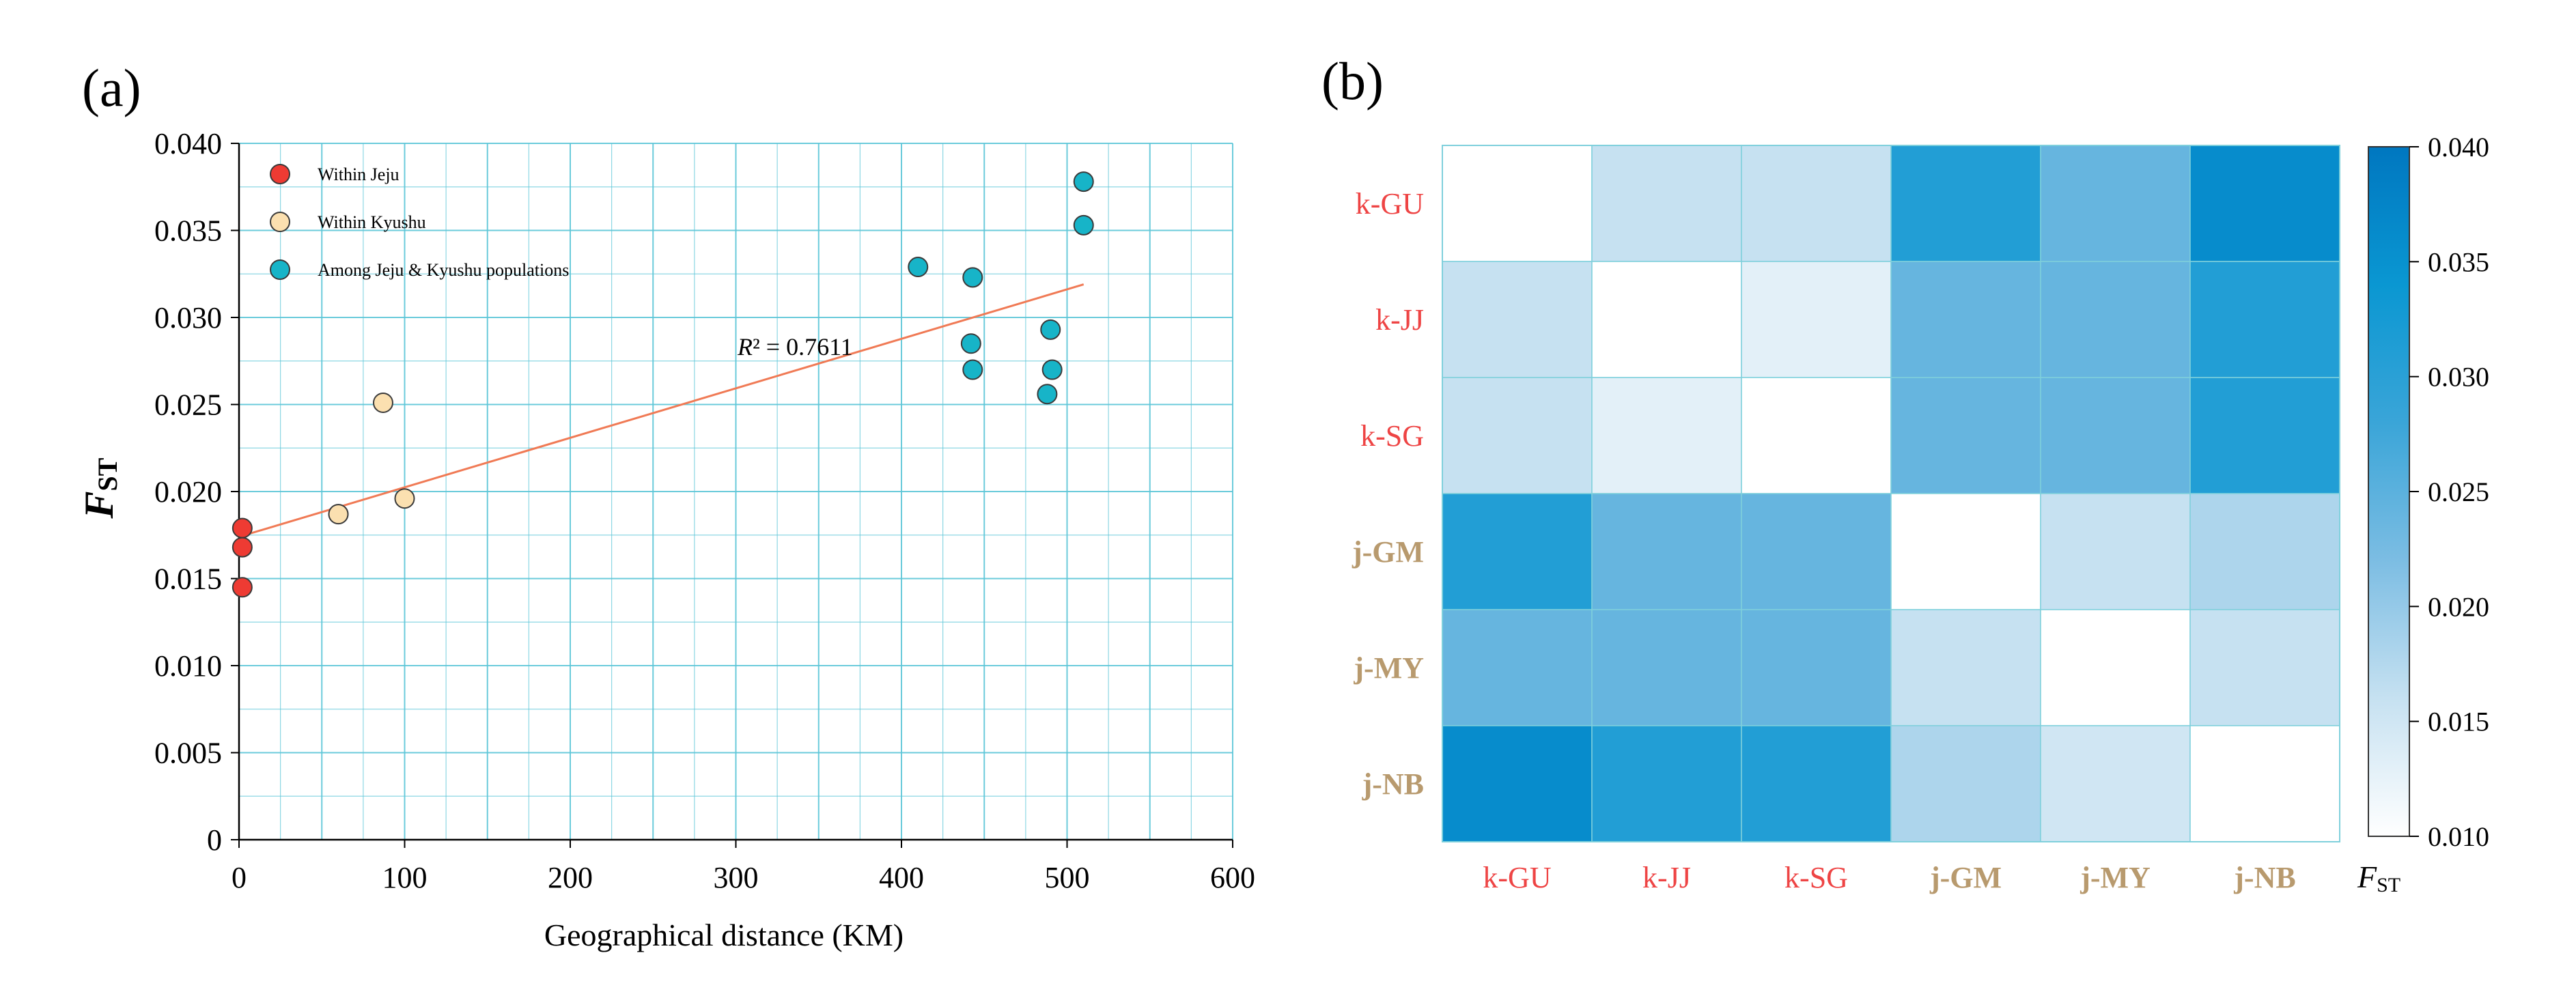 Image resolution: width=2576 pixels, height=994 pixels. What do you see at coordinates (1889, 877) in the screenshot?
I see `heatmap-column-labels: k-GU k-JJ k-SG j-GM j-MY j-NB` at bounding box center [1889, 877].